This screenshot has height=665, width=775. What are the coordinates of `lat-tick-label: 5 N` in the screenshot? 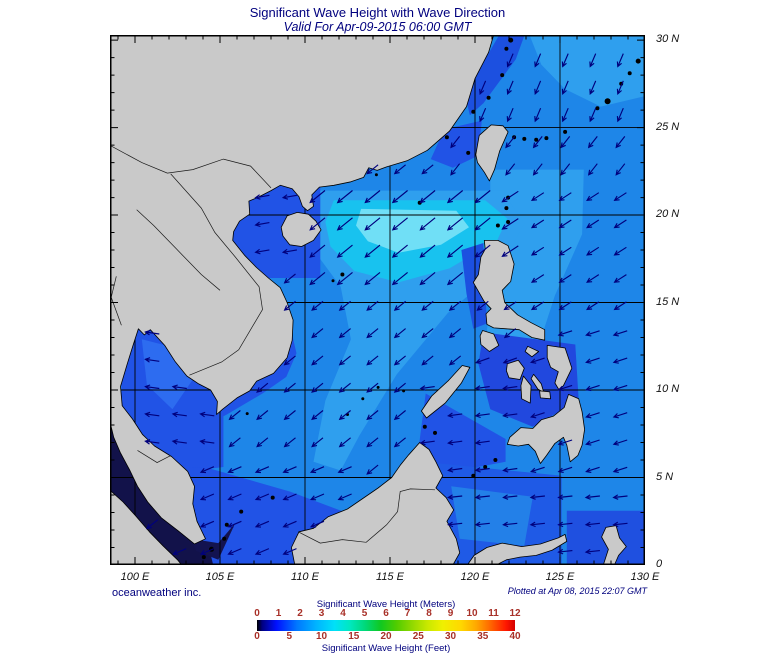 It's located at (665, 476).